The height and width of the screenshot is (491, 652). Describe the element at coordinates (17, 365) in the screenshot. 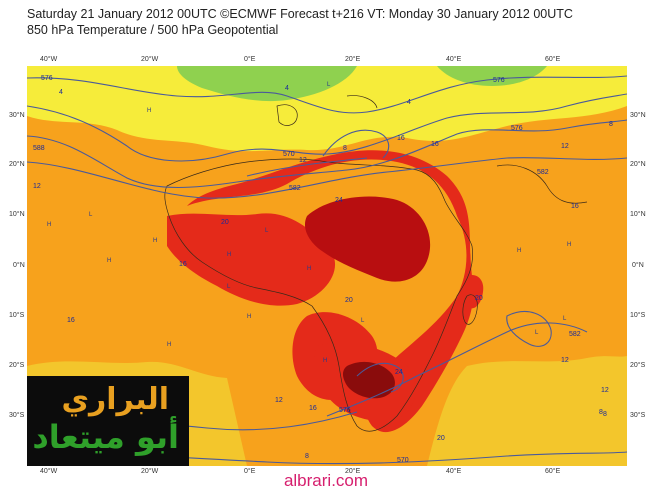

I see `tick-left: 20°S` at that location.